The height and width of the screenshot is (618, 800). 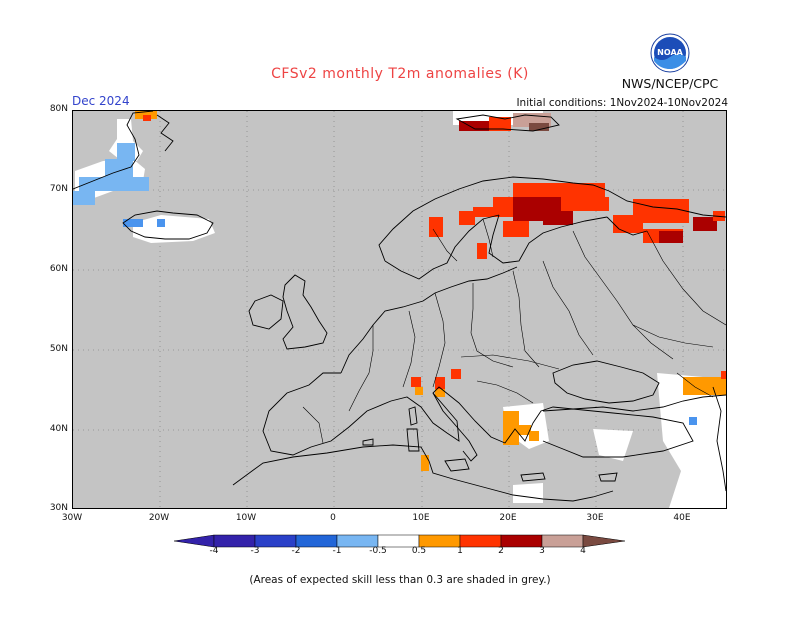 I want to click on colorbar-label: -0.5, so click(x=378, y=551).